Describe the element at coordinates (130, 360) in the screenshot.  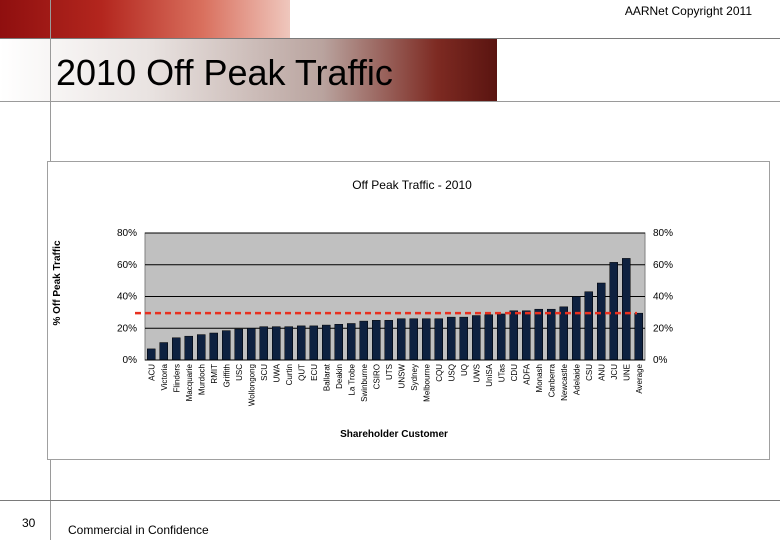
I see `y-tick-label-left: 0%` at that location.